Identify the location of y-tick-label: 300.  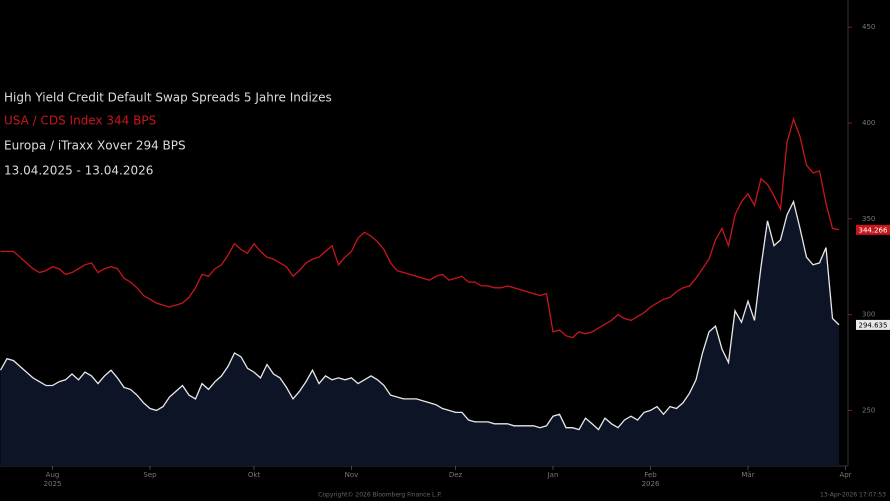
(868, 315).